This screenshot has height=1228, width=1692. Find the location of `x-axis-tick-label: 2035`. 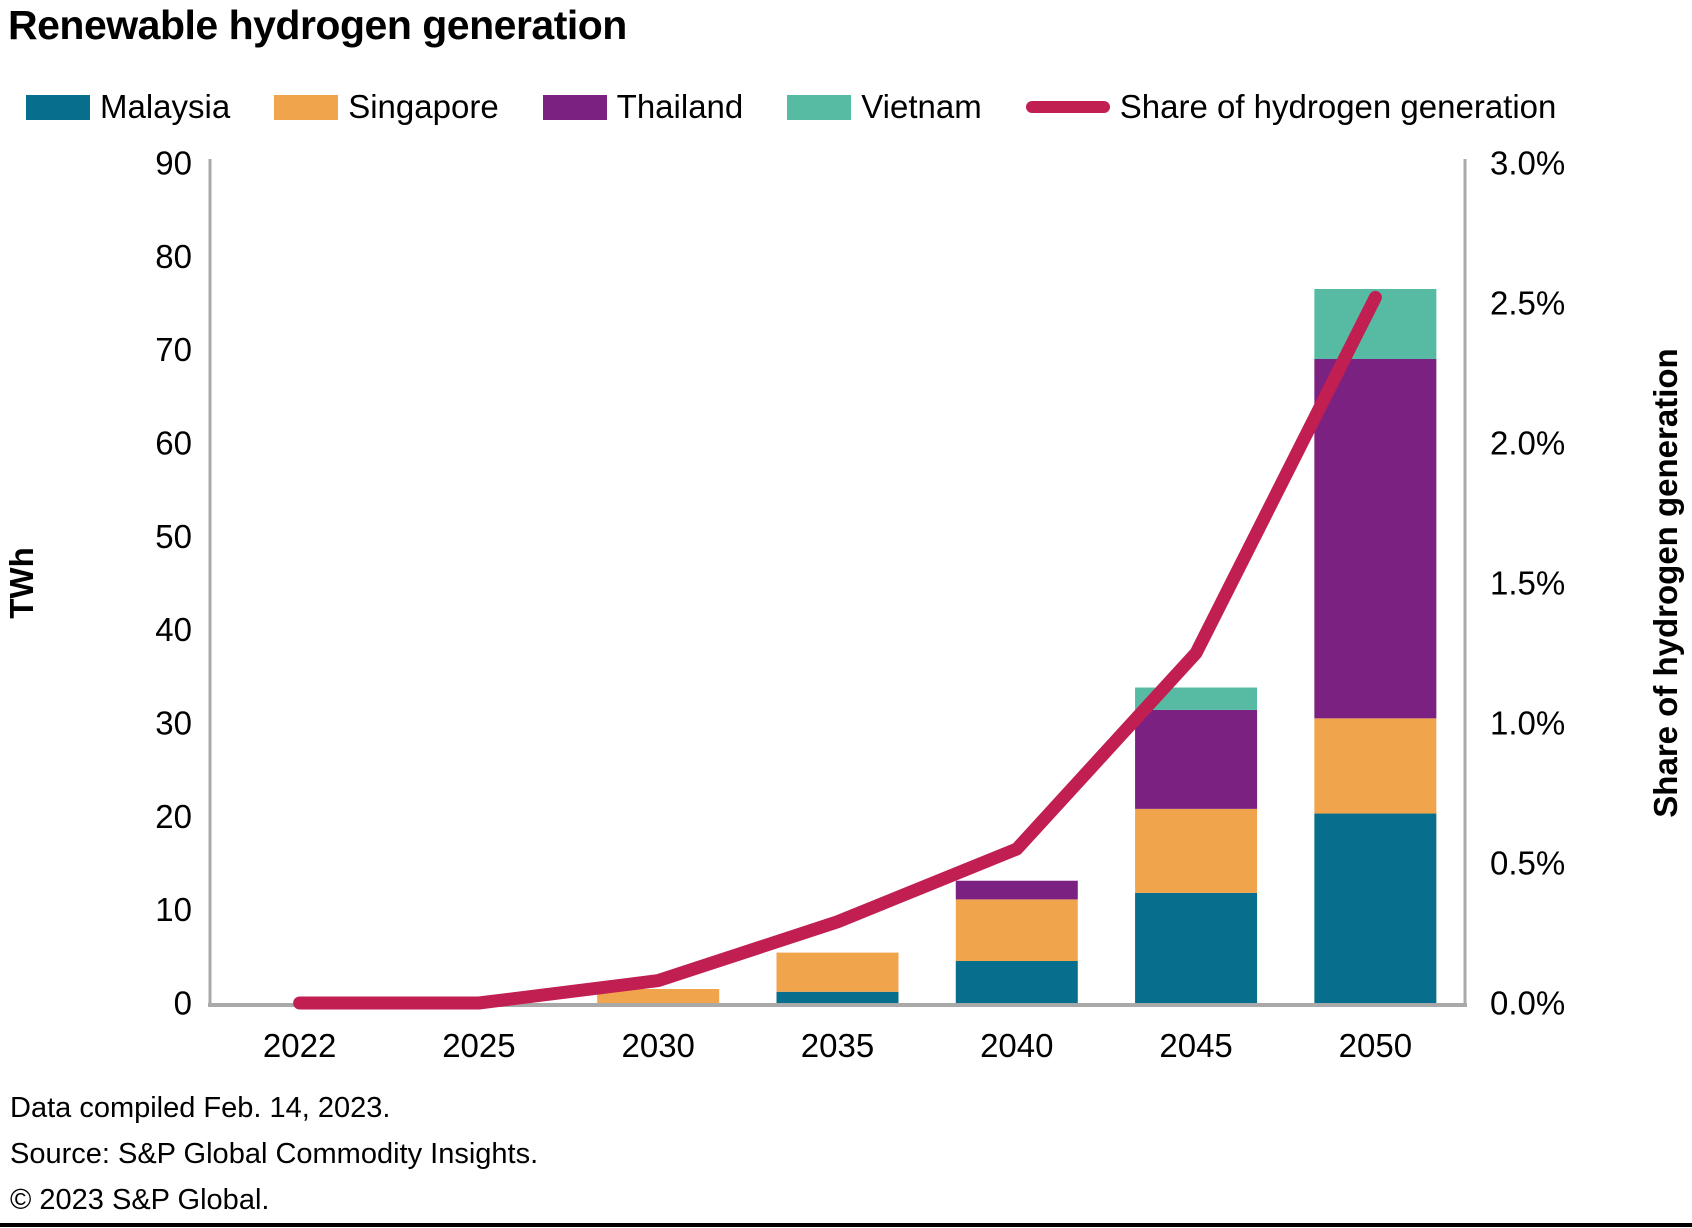

x-axis-tick-label: 2035 is located at coordinates (837, 1045).